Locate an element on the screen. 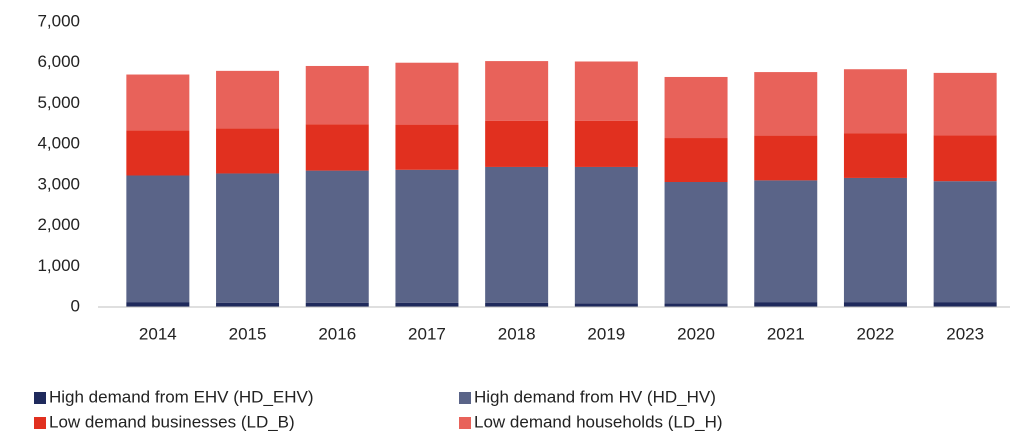 The image size is (1011, 436). y-tick-label: 2,000 is located at coordinates (58, 224).